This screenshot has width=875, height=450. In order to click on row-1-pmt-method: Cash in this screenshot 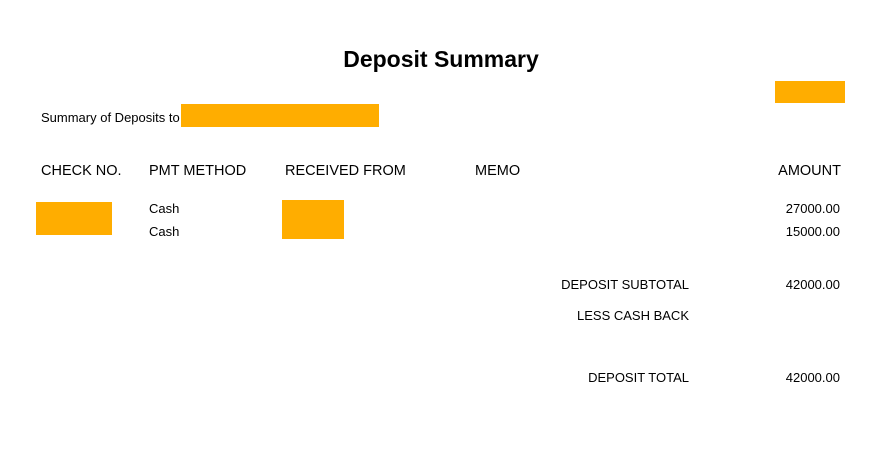, I will do `click(164, 208)`.